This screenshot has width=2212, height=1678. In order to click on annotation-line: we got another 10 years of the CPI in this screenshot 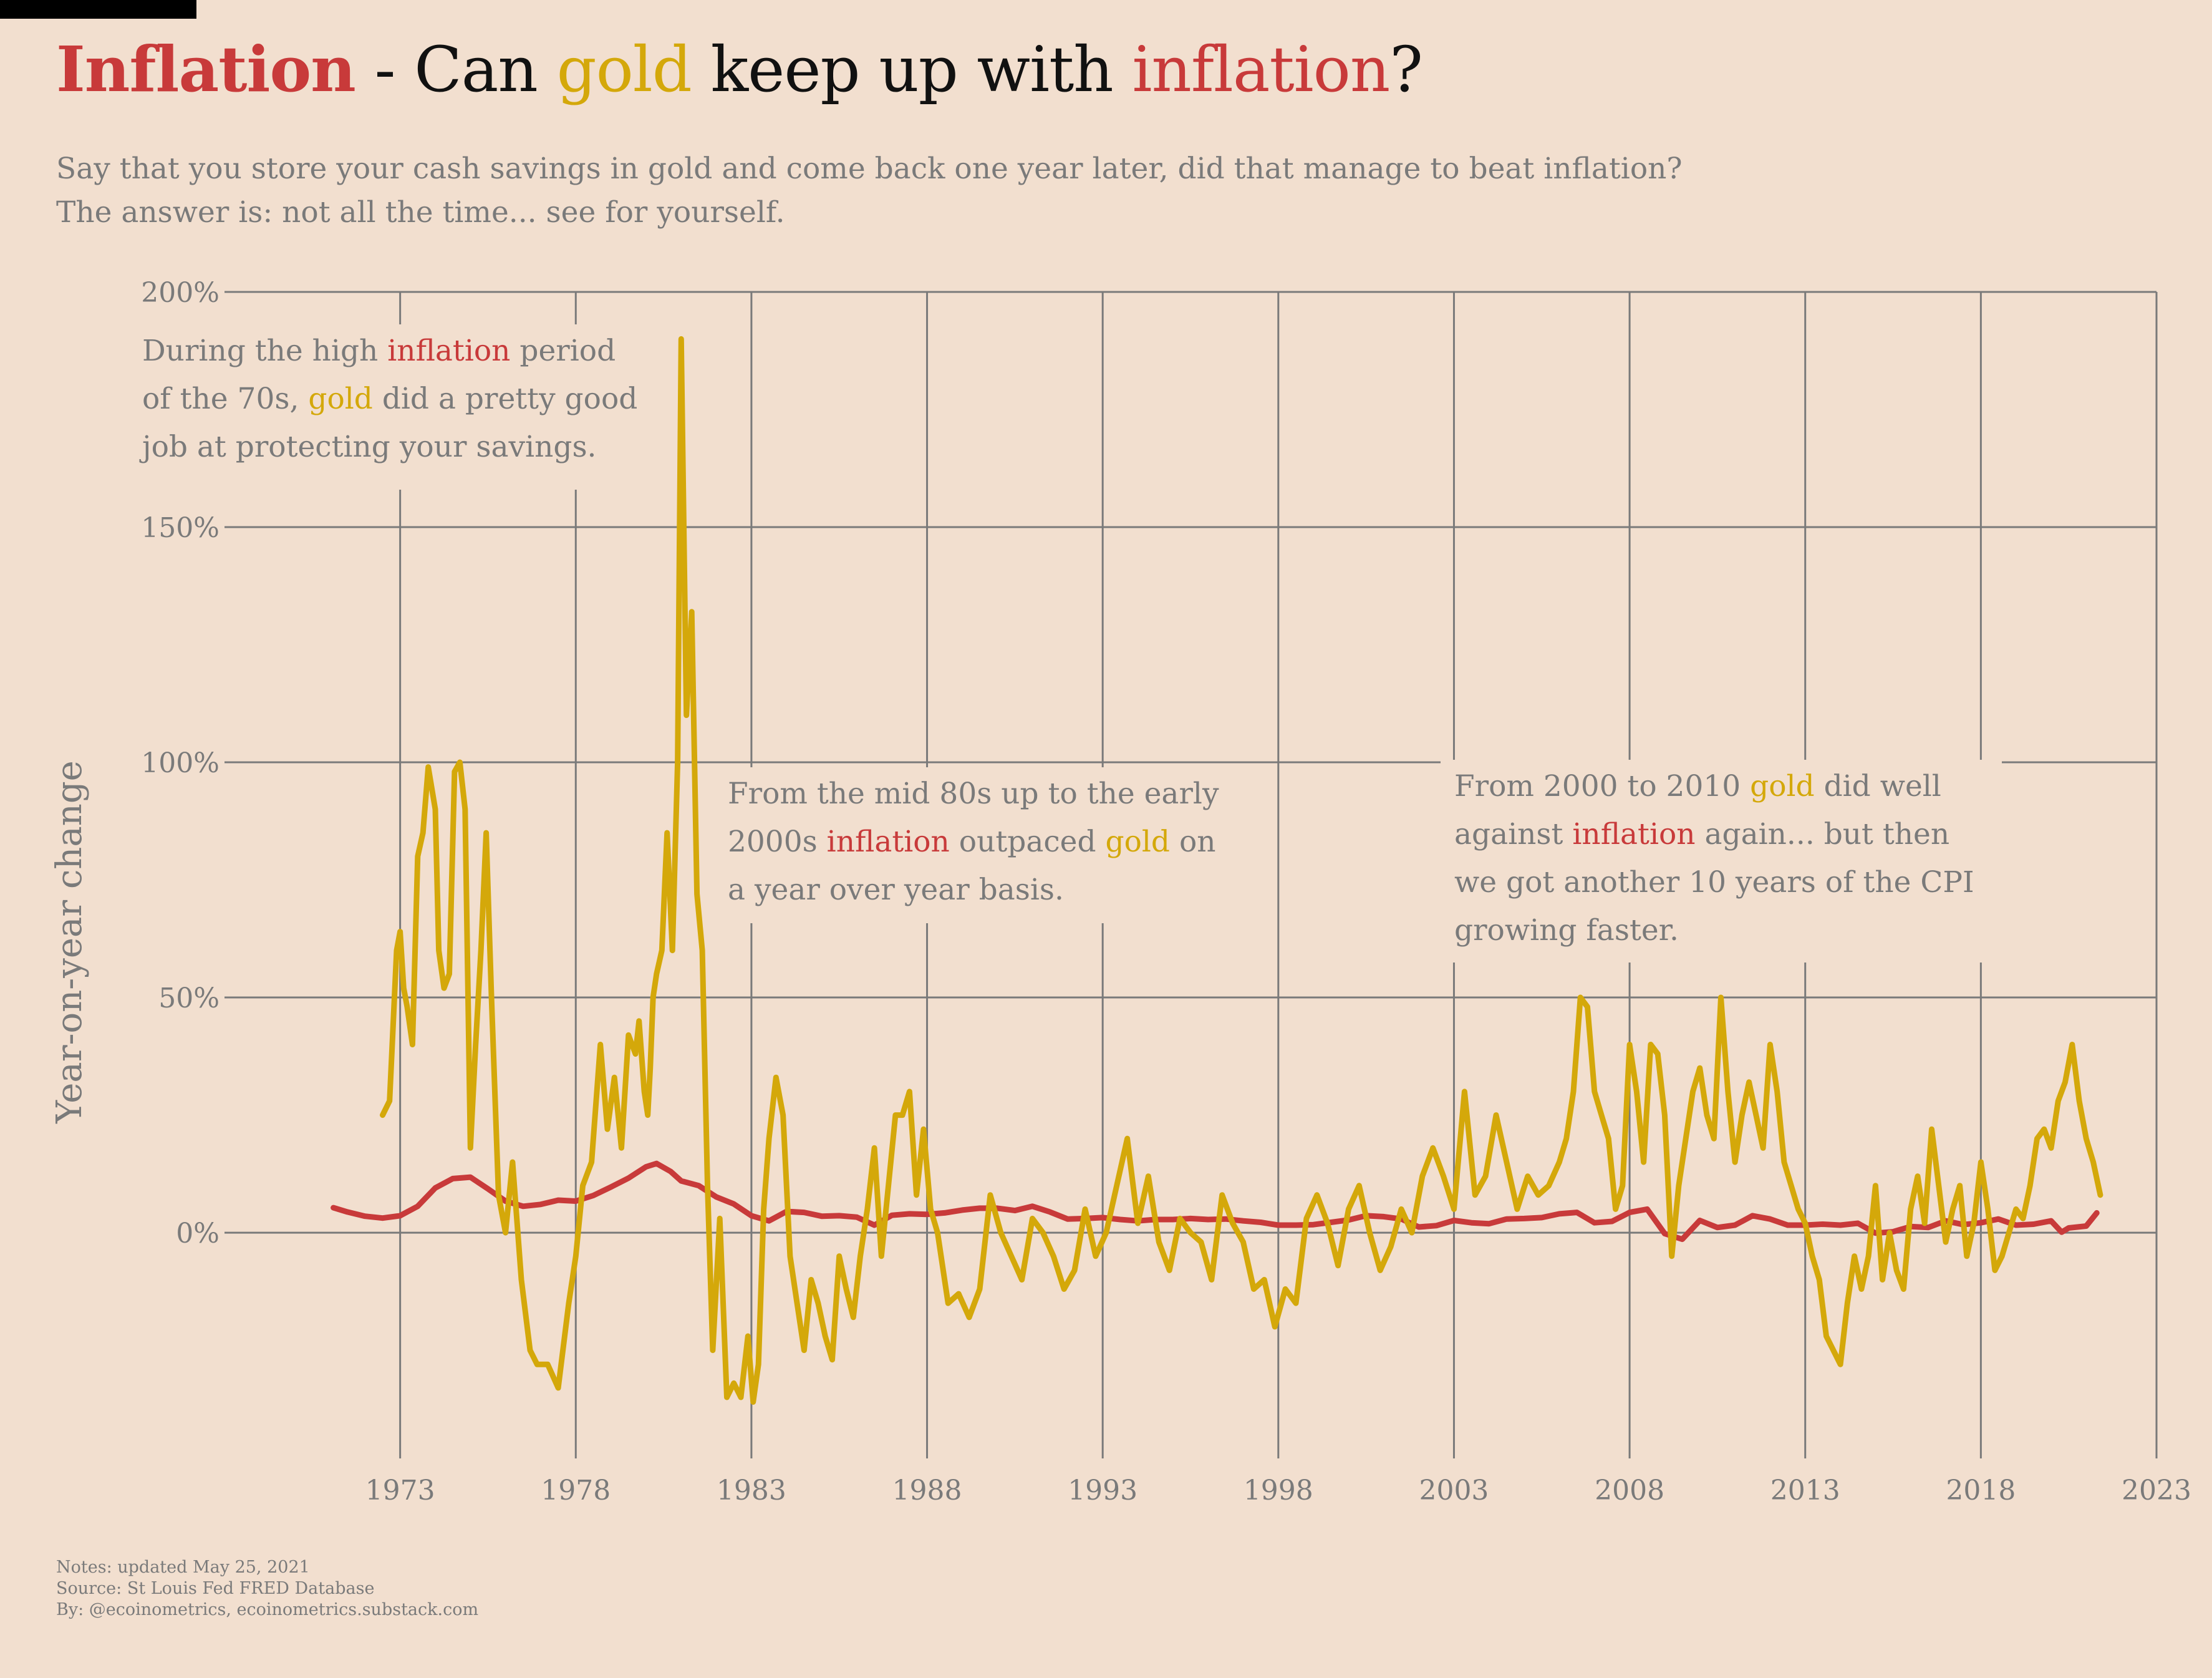, I will do `click(1714, 882)`.